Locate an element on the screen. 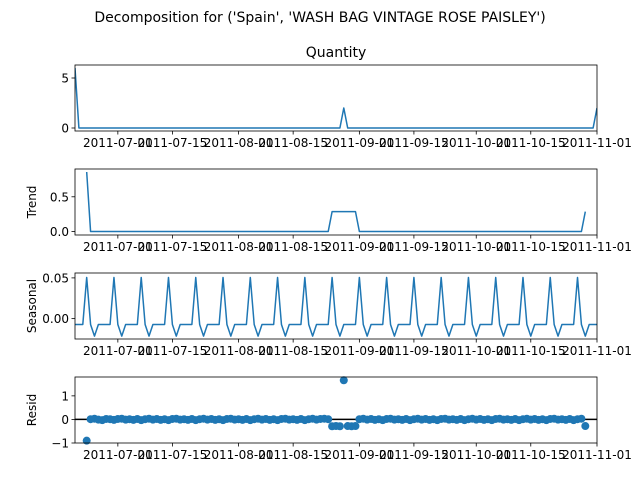 The image size is (640, 480). quantity-xtick-label: 2011-08-01 is located at coordinates (239, 143).